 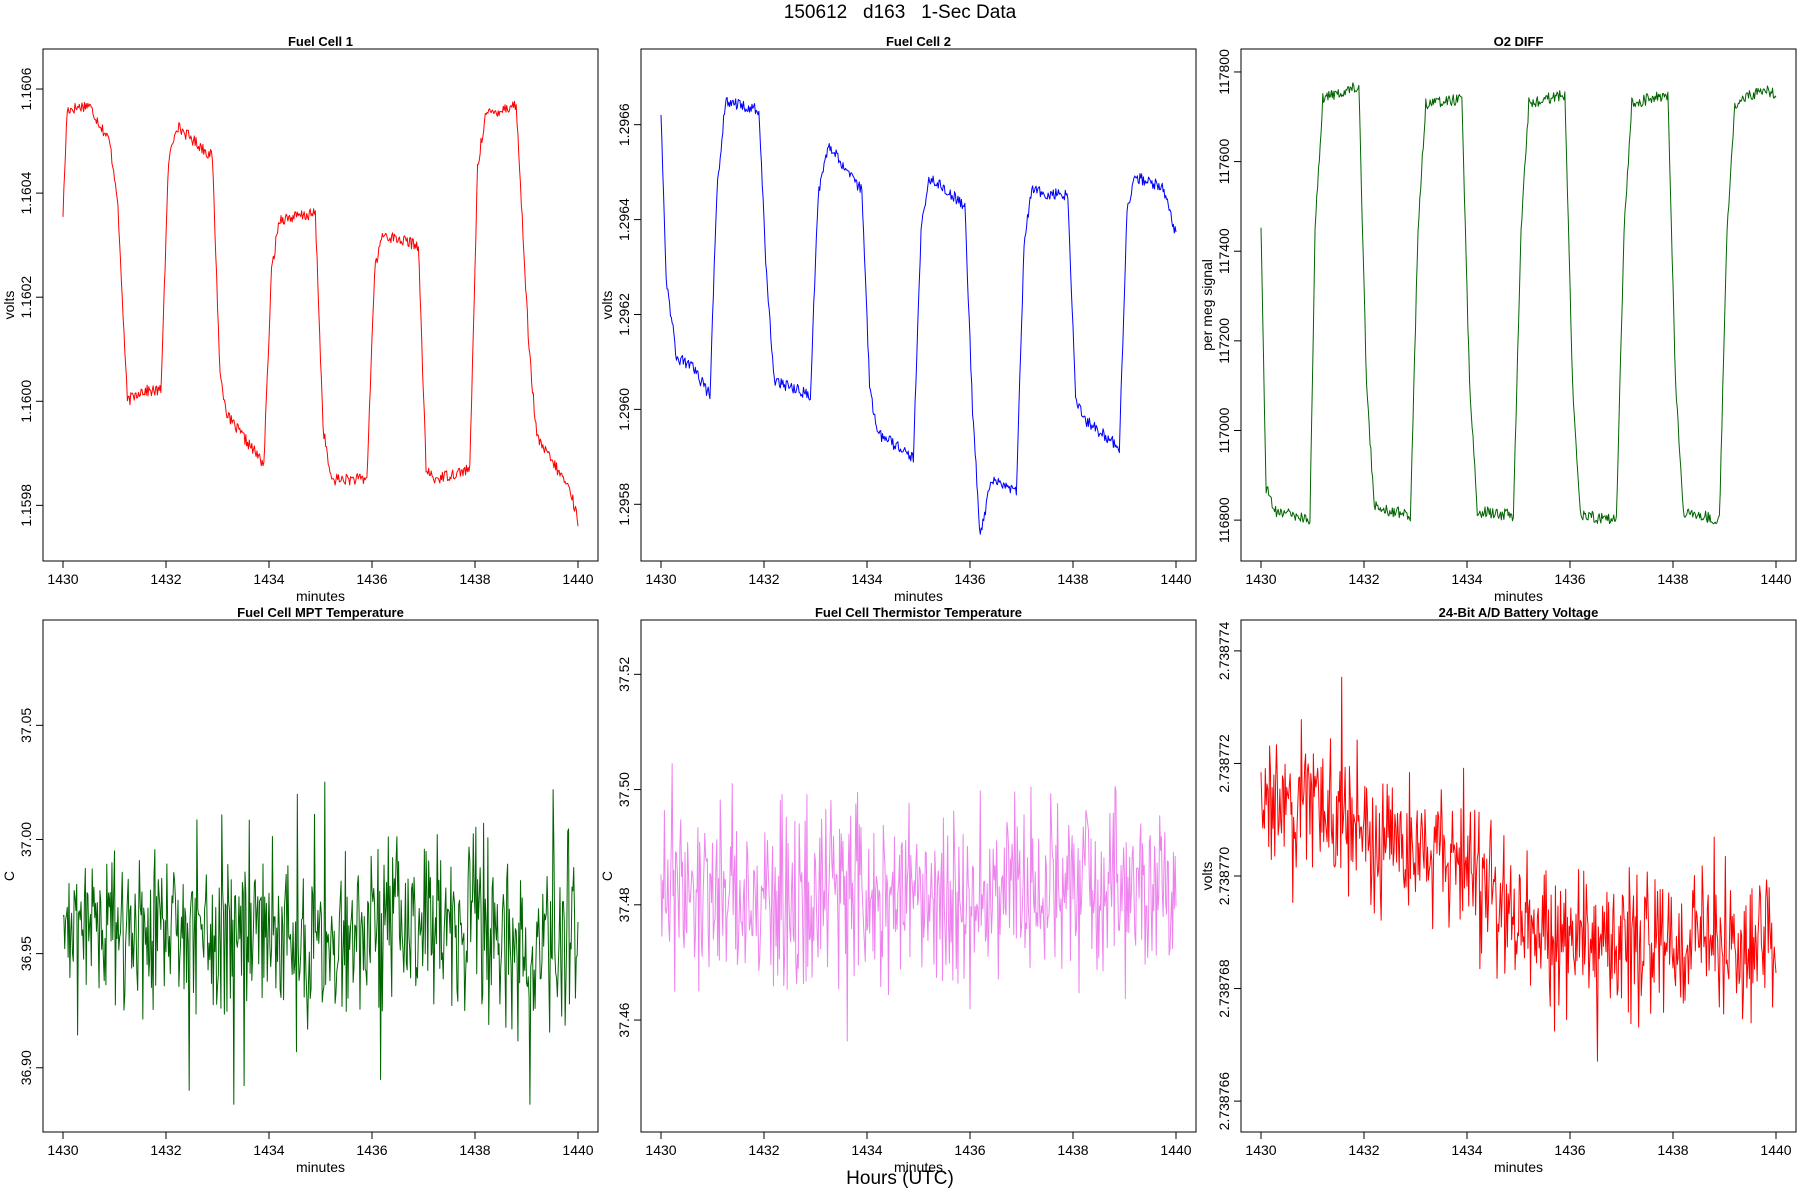 What do you see at coordinates (26, 192) in the screenshot?
I see `y-tick-label: 1.1604` at bounding box center [26, 192].